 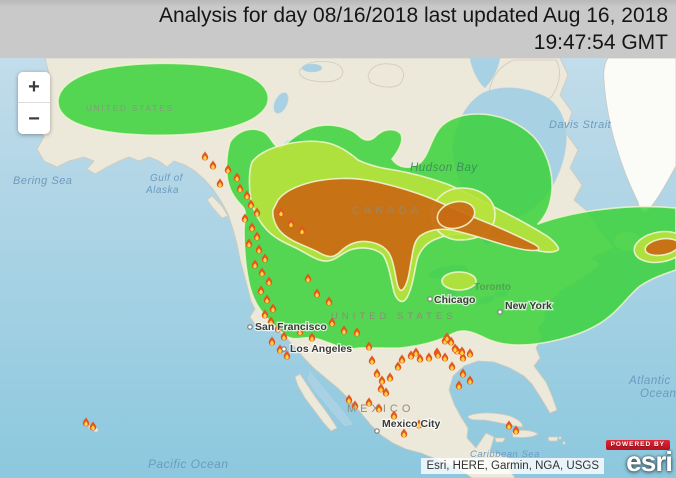 What do you see at coordinates (380, 409) in the screenshot?
I see `map-label: MEXICO` at bounding box center [380, 409].